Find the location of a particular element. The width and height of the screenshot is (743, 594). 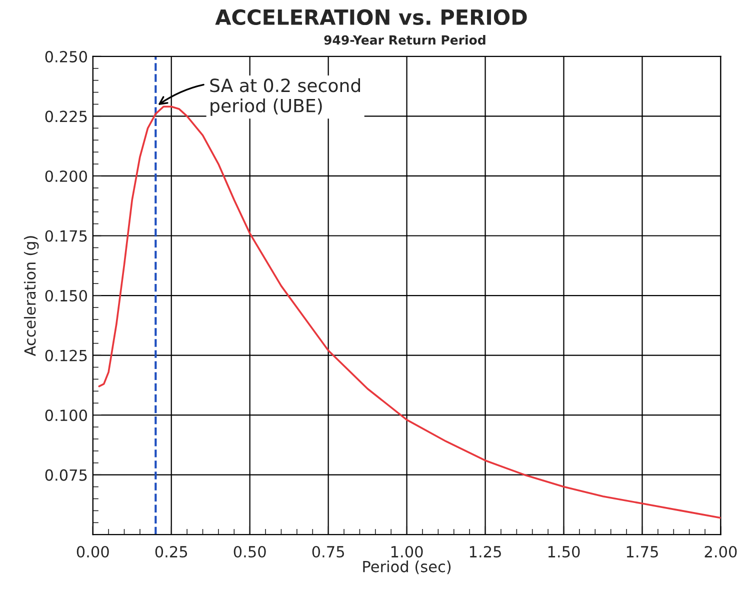

x-tick-label: 1.50 is located at coordinates (564, 552).